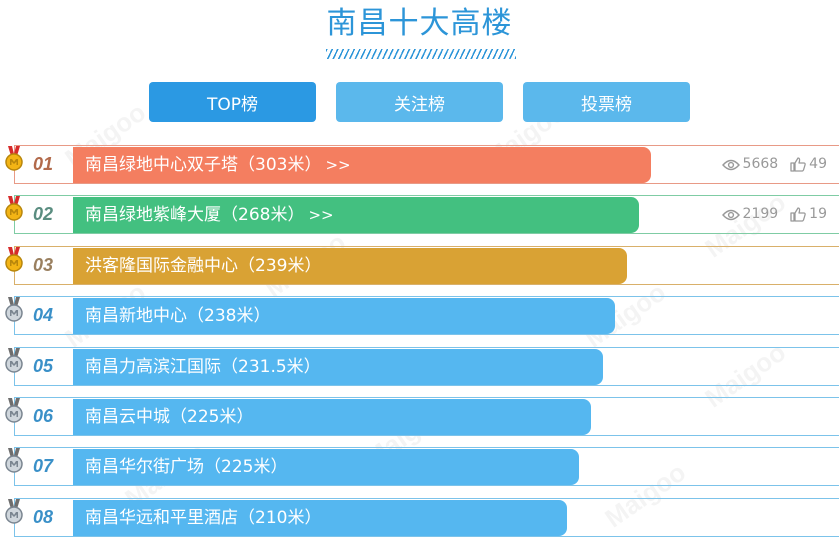 This screenshot has height=551, width=839. What do you see at coordinates (178, 316) in the screenshot?
I see `building-name-link: 南昌新地中心（238米）` at bounding box center [178, 316].